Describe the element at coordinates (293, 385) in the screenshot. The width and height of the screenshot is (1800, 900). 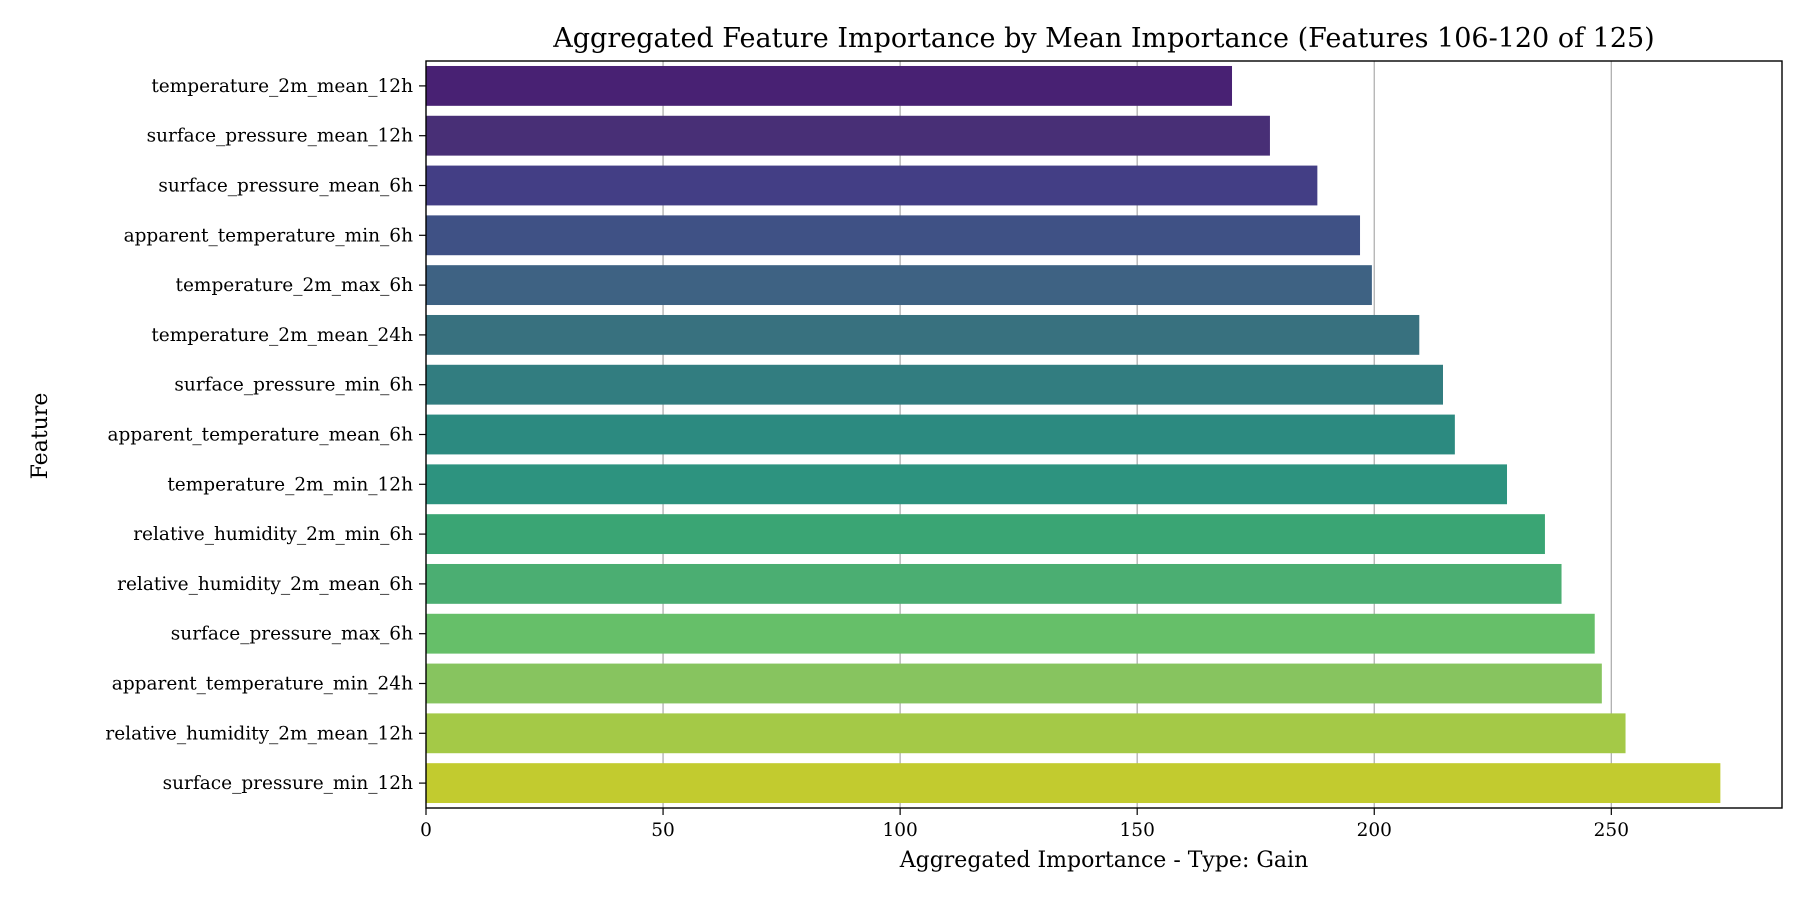
I see `y-tick-label: surface_pressure_min_6h` at that location.